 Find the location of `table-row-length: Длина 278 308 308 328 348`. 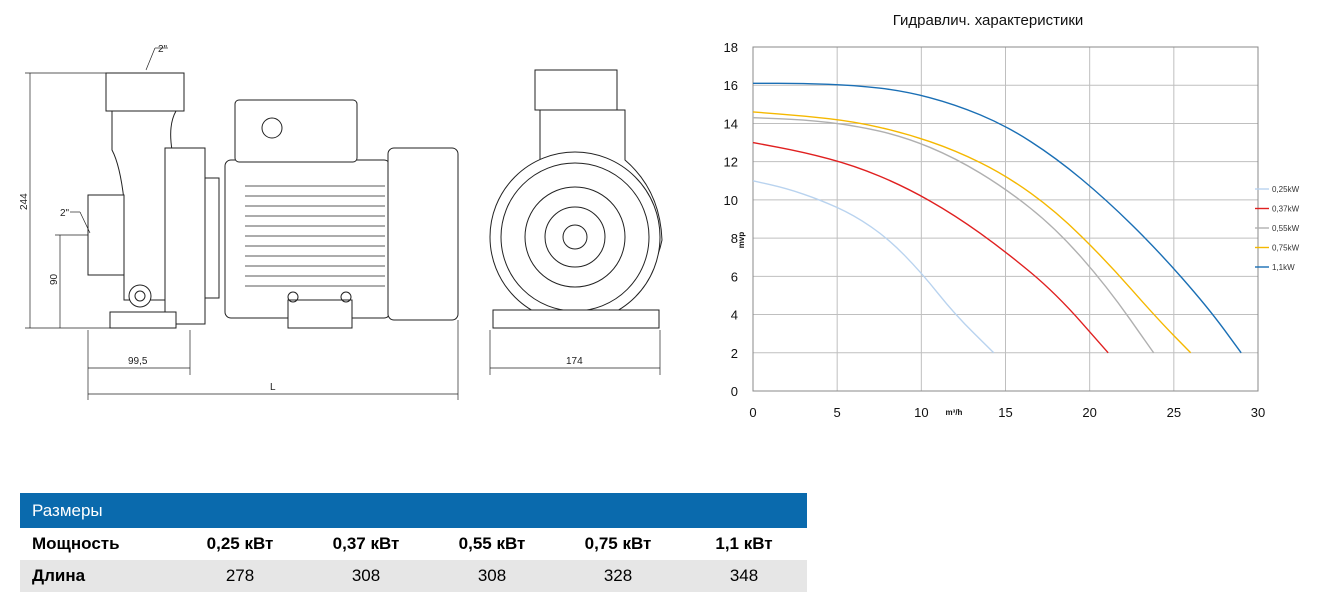

table-row-length: Длина 278 308 308 328 348 is located at coordinates (413, 576).